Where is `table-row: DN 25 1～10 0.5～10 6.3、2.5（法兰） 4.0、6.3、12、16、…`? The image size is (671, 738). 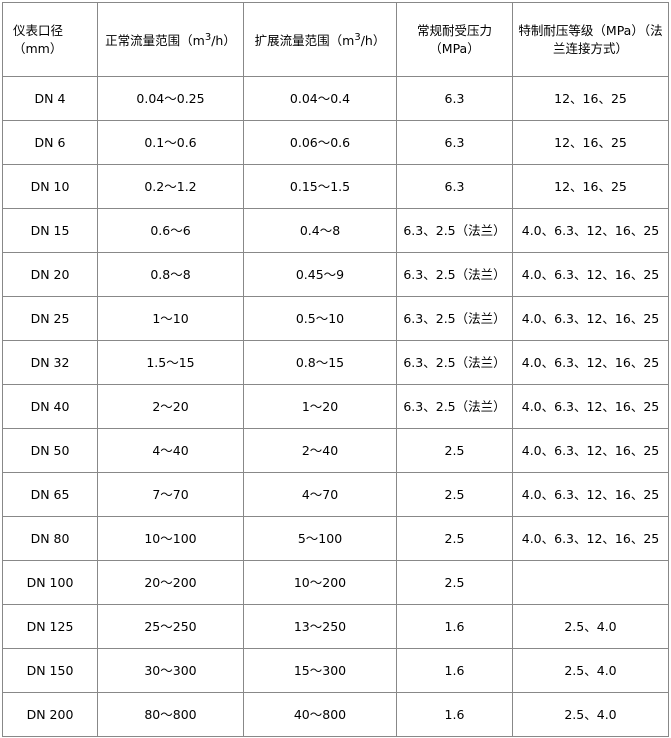 table-row: DN 25 1～10 0.5～10 6.3、2.5（法兰） 4.0、6.3、12、16、… is located at coordinates (335, 318).